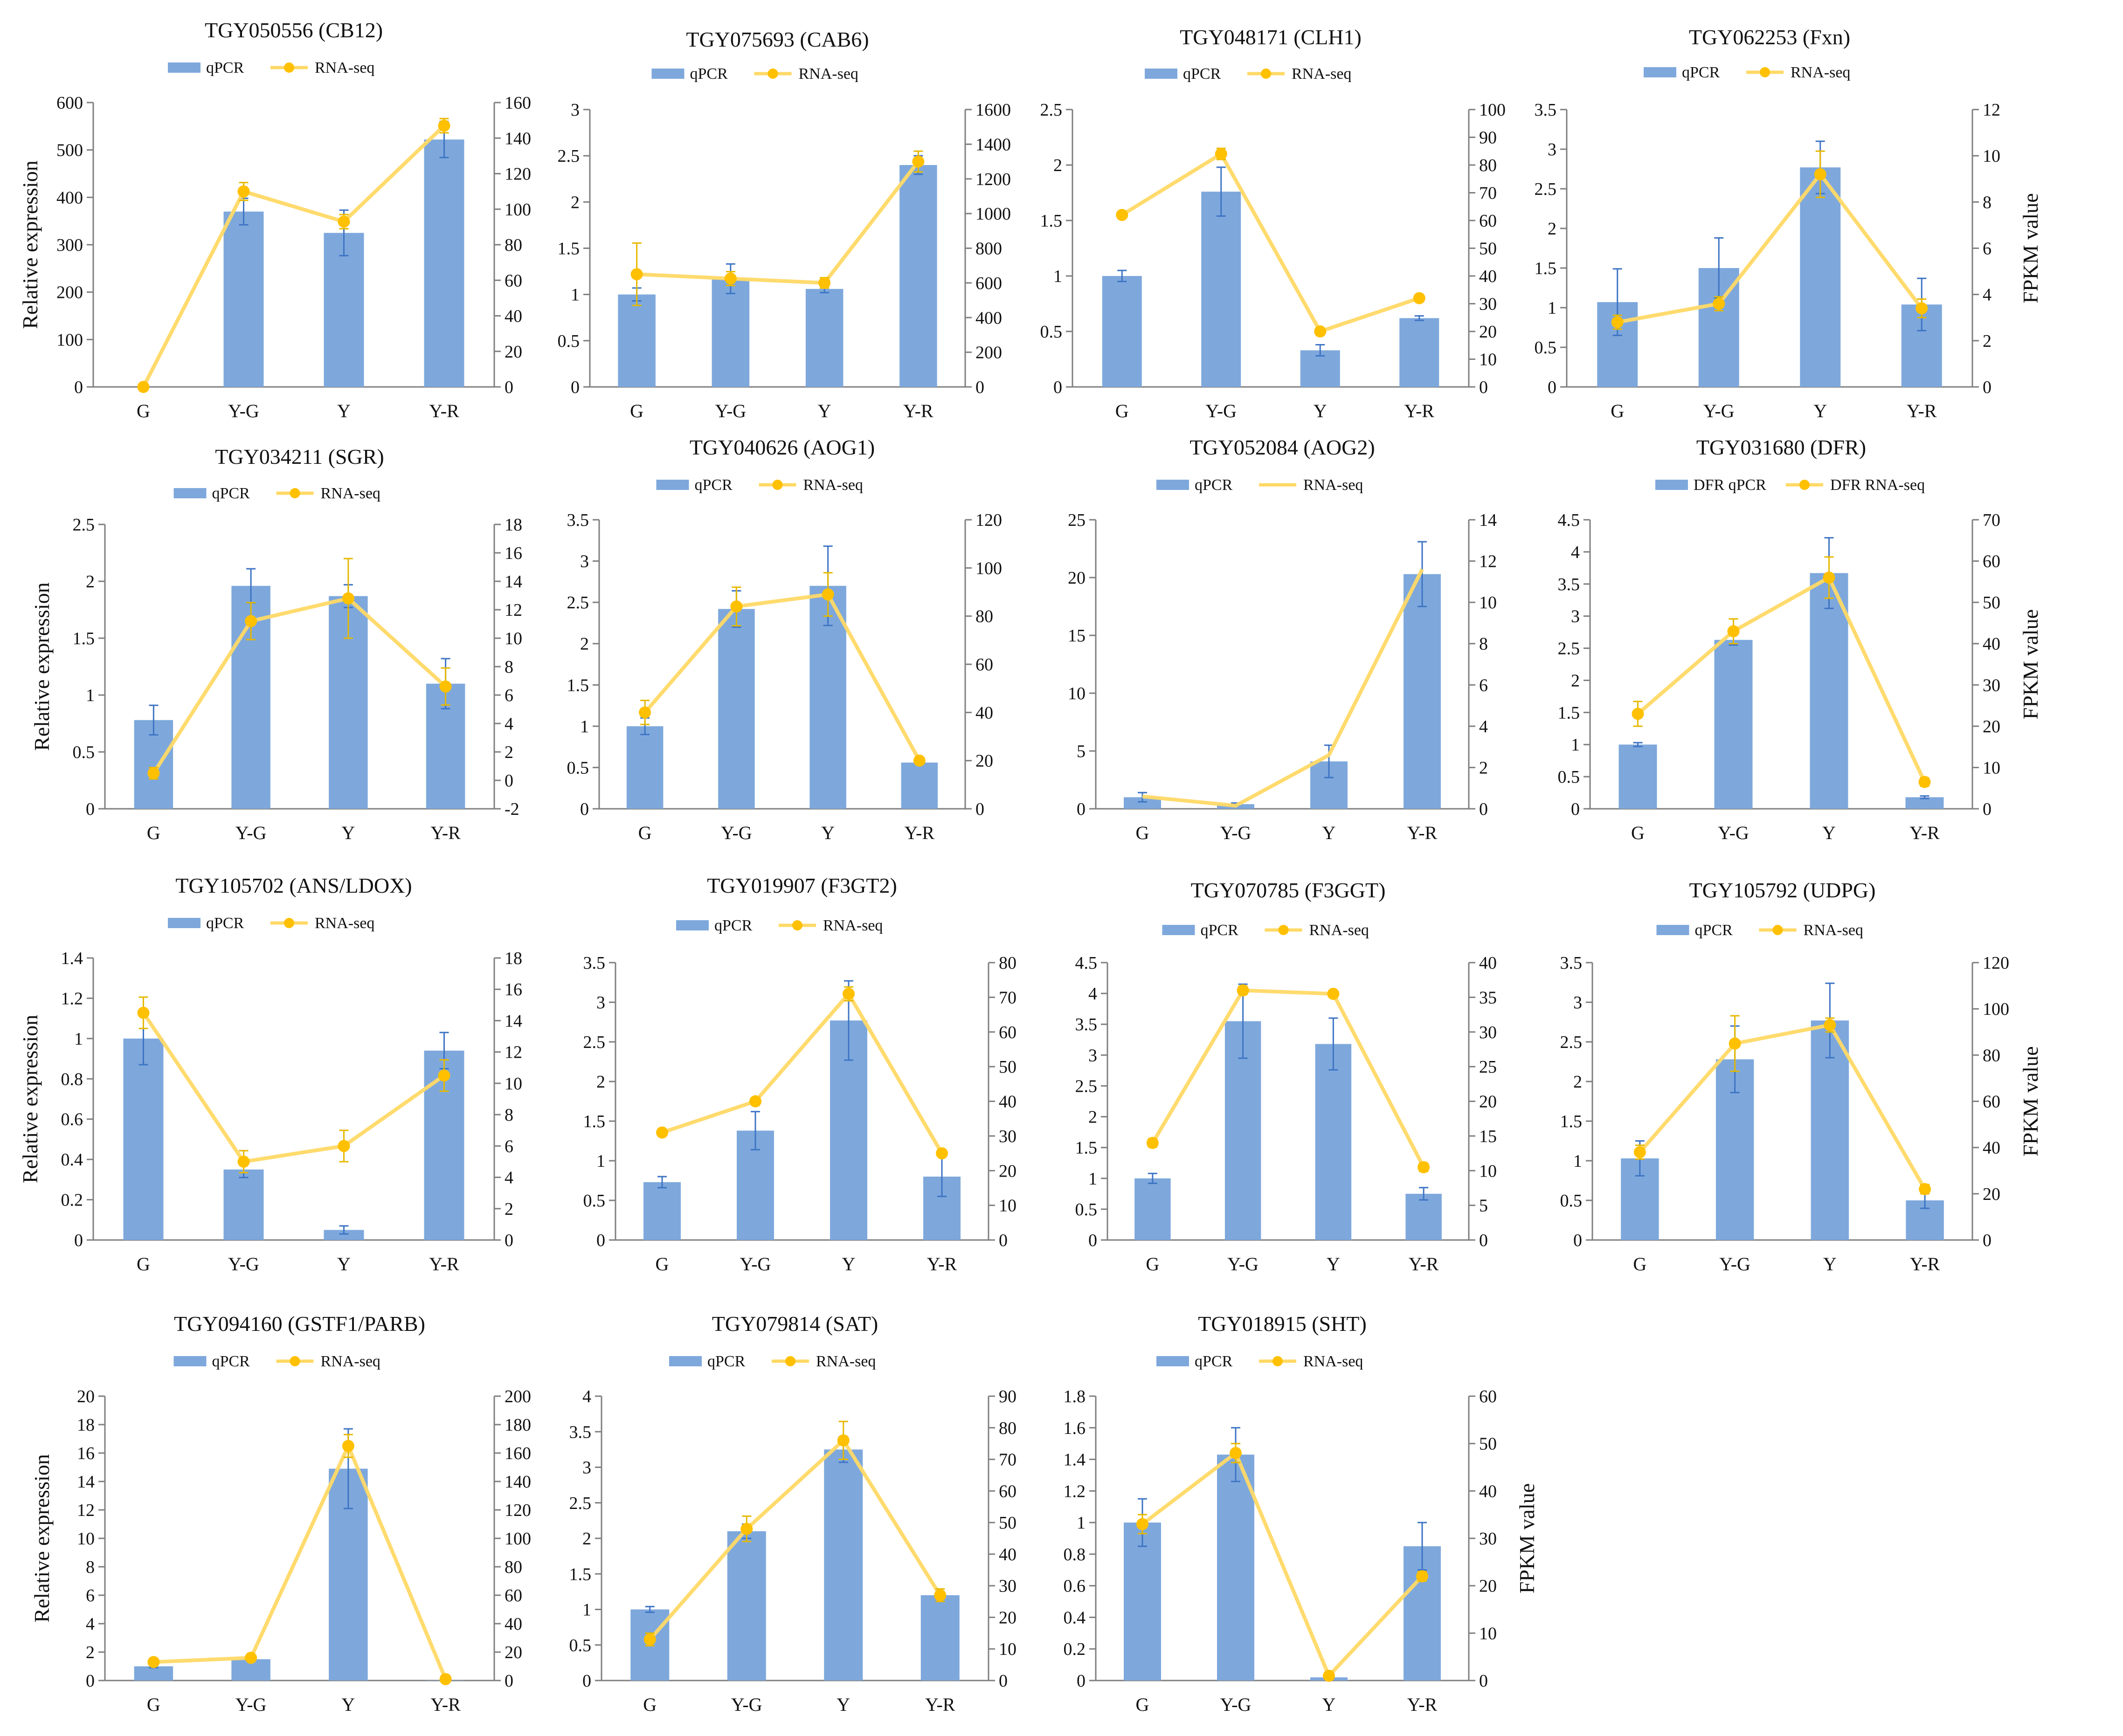 The width and height of the screenshot is (2123, 1736). What do you see at coordinates (86, 1539) in the screenshot?
I see `y-tick-label-left: 10` at bounding box center [86, 1539].